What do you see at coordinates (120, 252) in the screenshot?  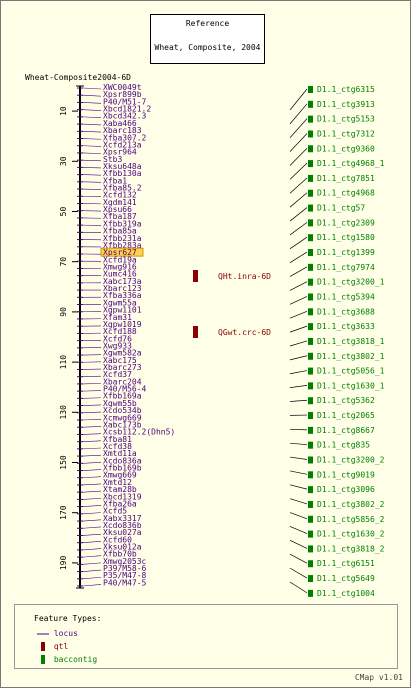 I see `locus-label: Xpsr627` at bounding box center [120, 252].